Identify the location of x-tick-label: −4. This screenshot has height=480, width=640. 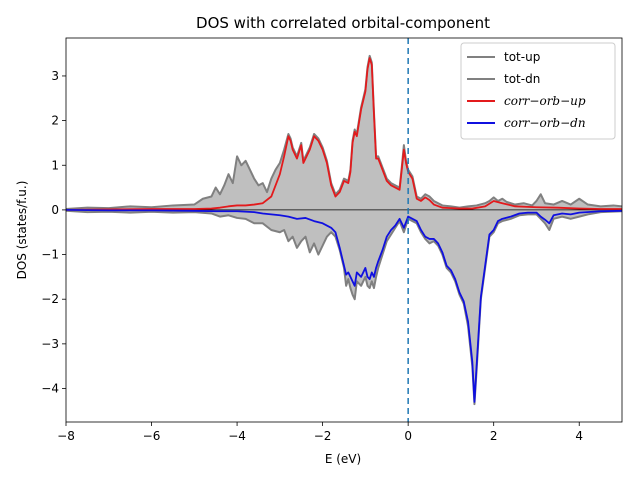
(237, 436).